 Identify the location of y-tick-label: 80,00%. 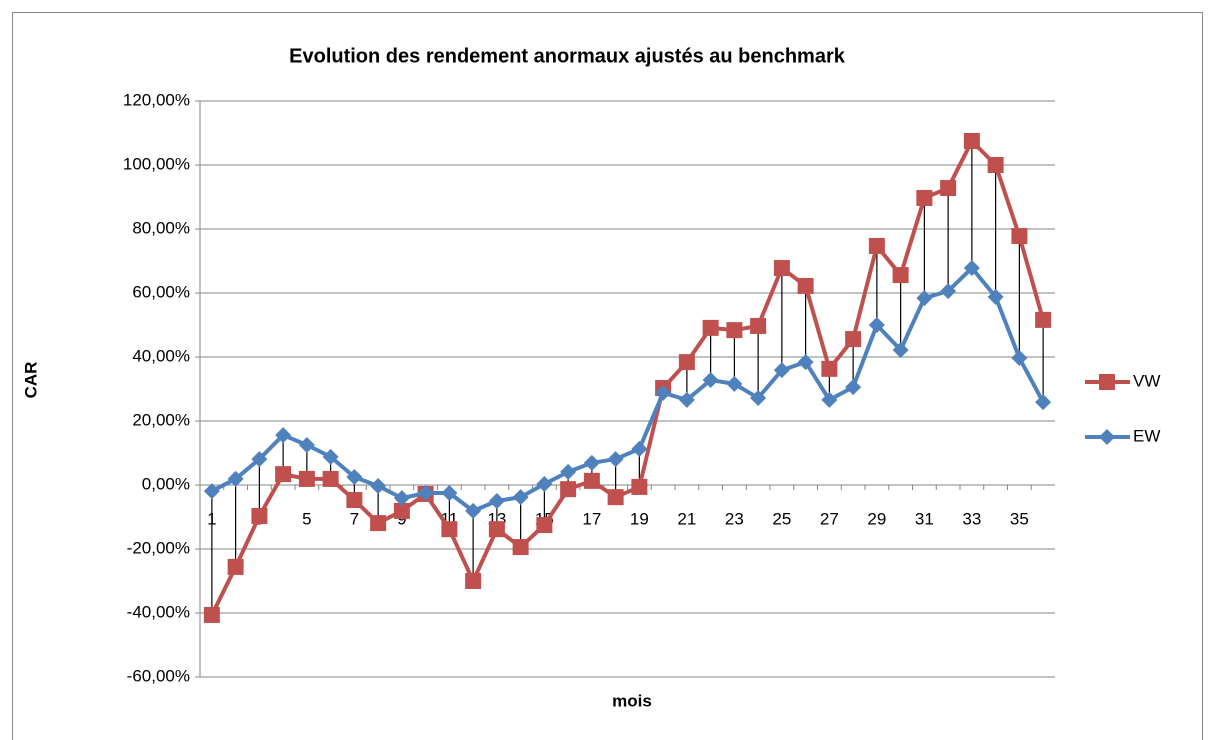
(161, 227).